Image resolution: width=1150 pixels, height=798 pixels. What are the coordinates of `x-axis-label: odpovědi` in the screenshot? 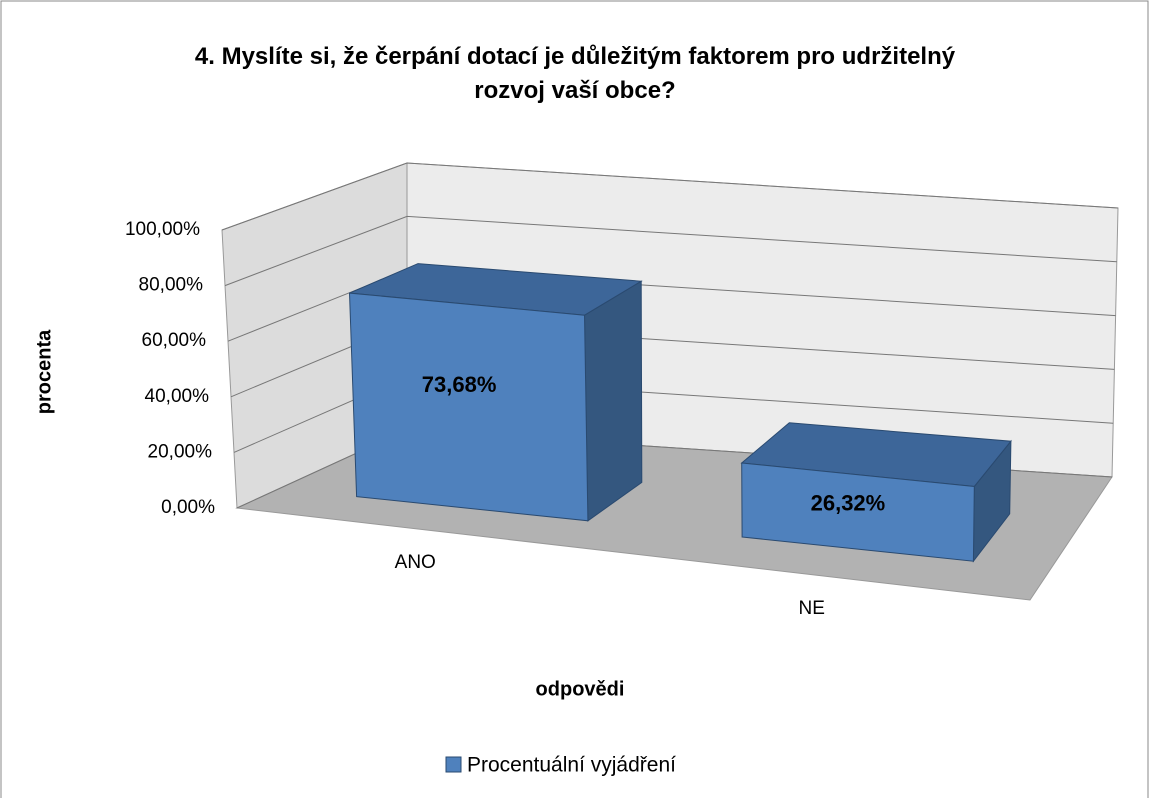 It's located at (580, 689).